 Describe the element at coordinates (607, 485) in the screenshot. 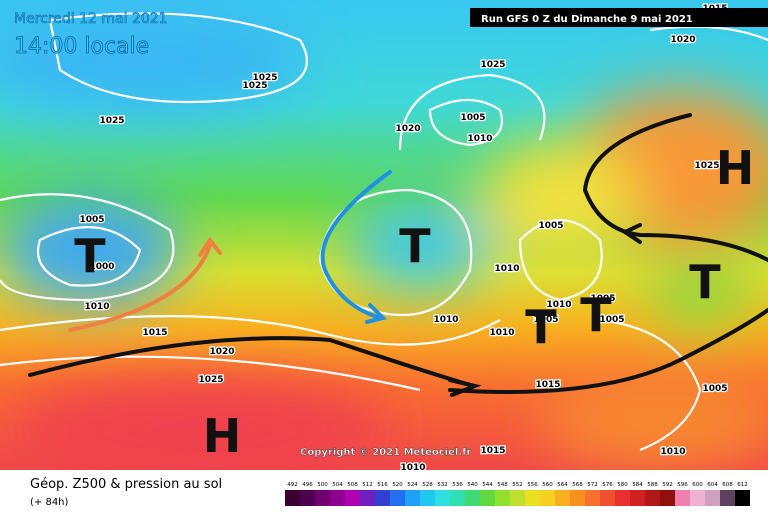

I see `scale-label: 576` at that location.